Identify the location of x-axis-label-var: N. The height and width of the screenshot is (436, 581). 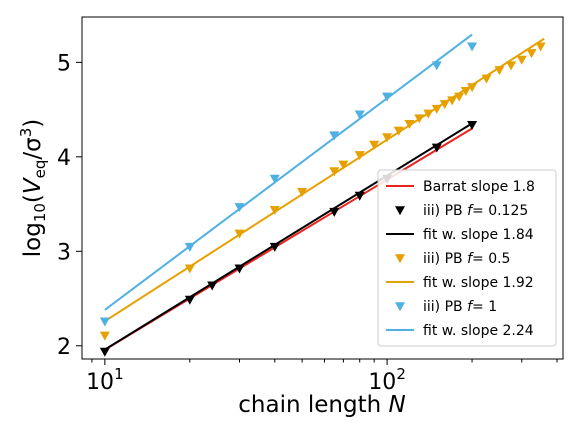
(397, 405).